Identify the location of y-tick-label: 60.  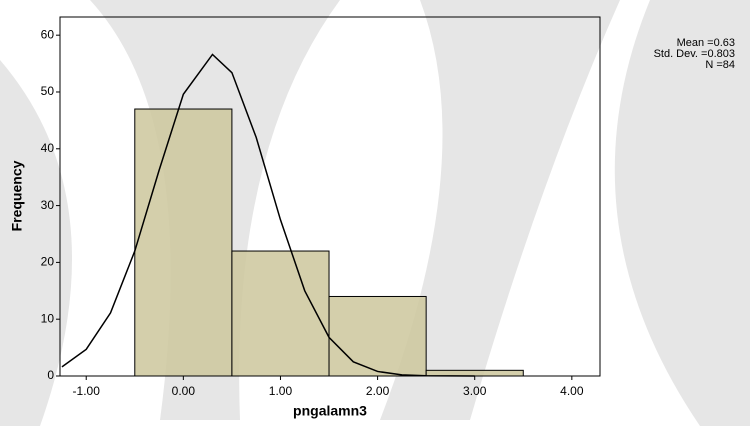
(48, 34).